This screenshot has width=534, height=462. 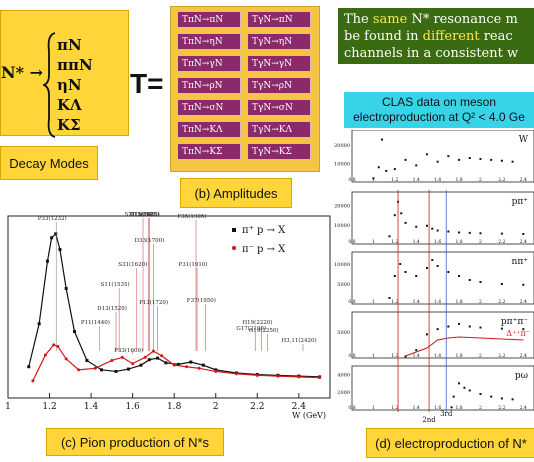 I want to click on resonance-label: S11(1650), so click(x=139, y=214).